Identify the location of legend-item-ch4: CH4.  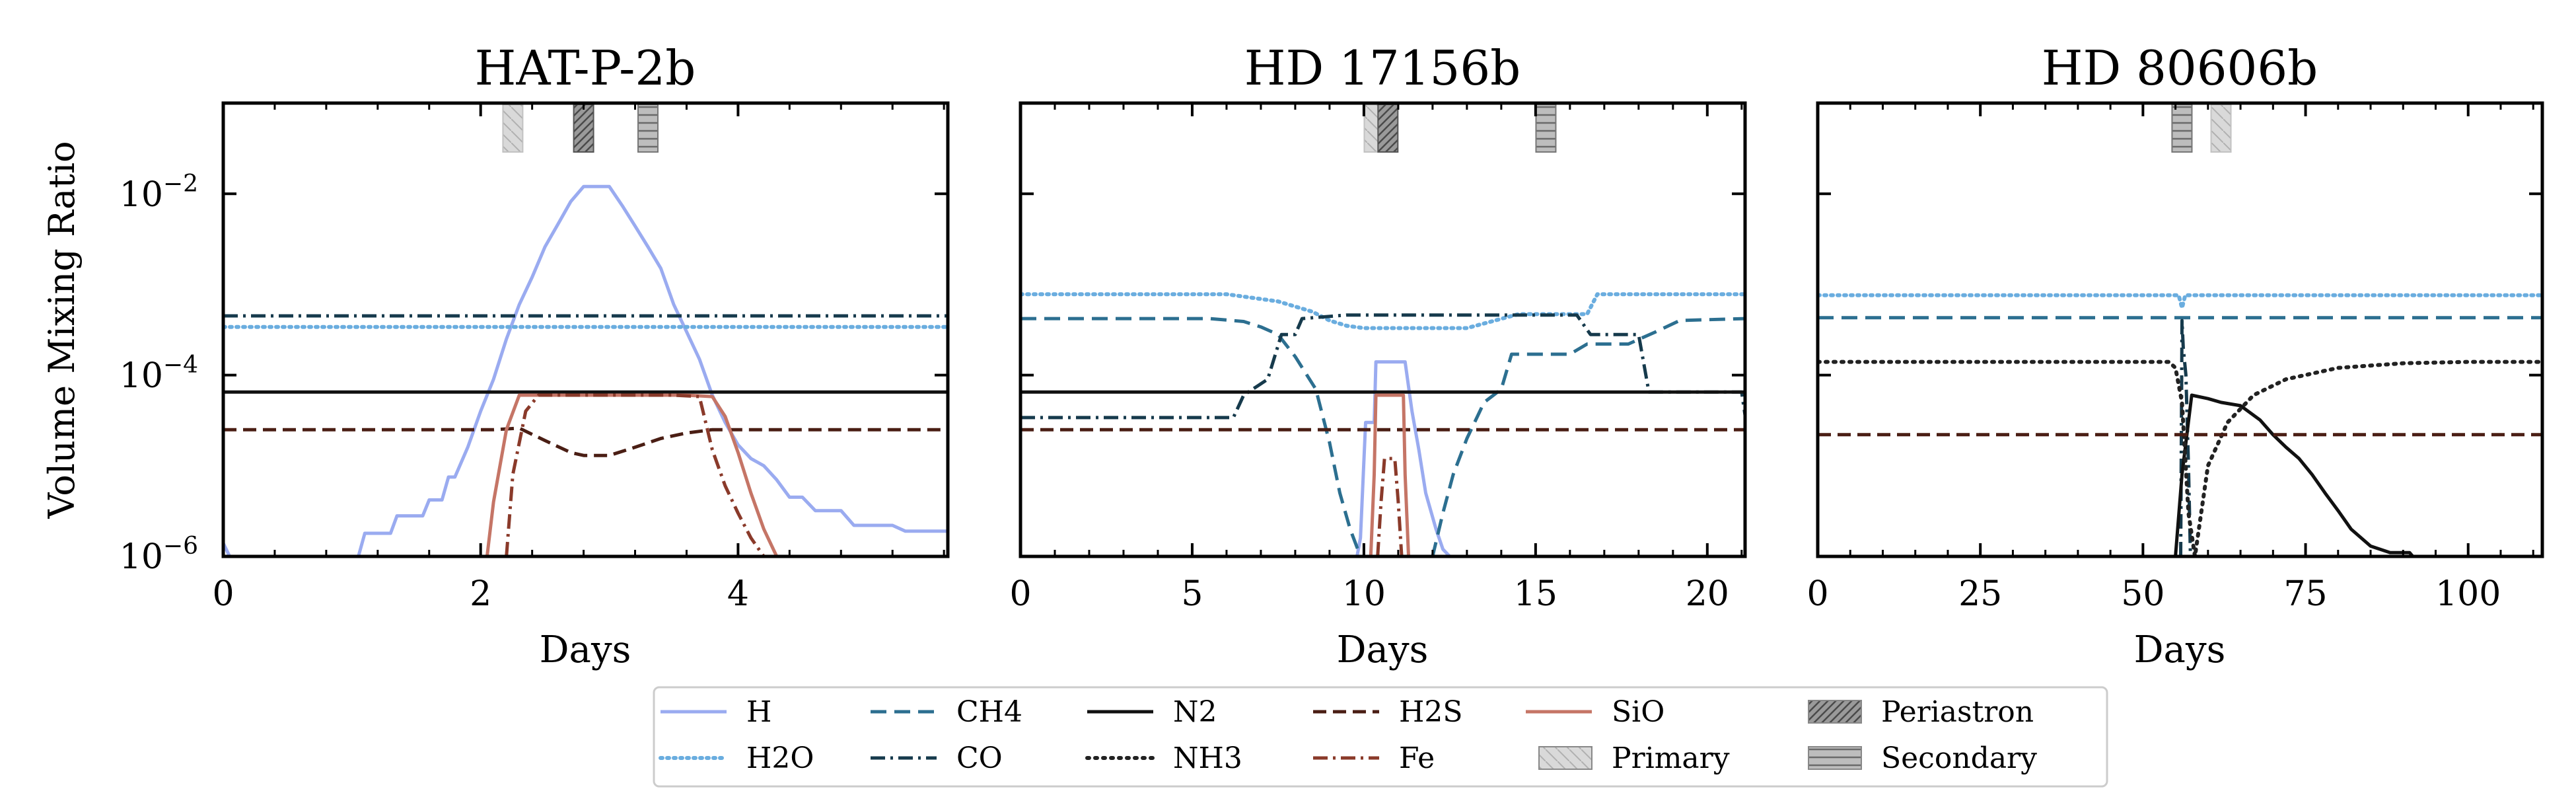
(946, 712).